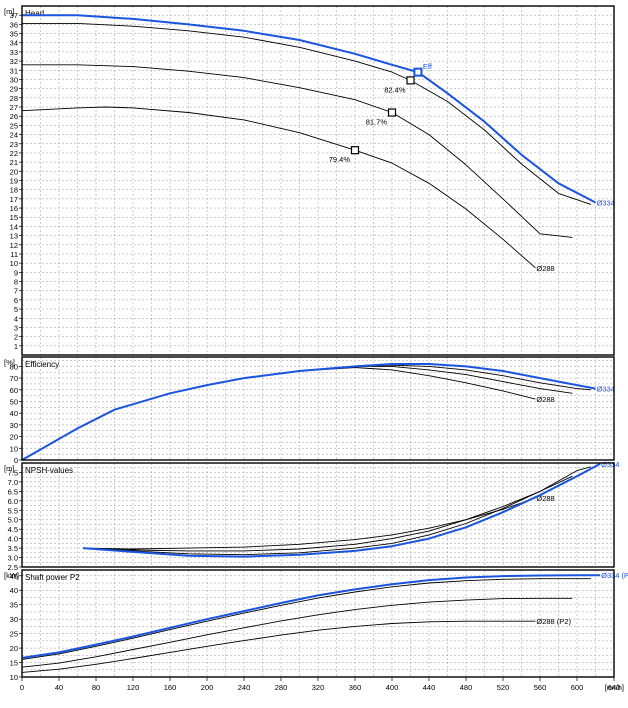  What do you see at coordinates (14, 24) in the screenshot?
I see `y-tick-label: 36` at bounding box center [14, 24].